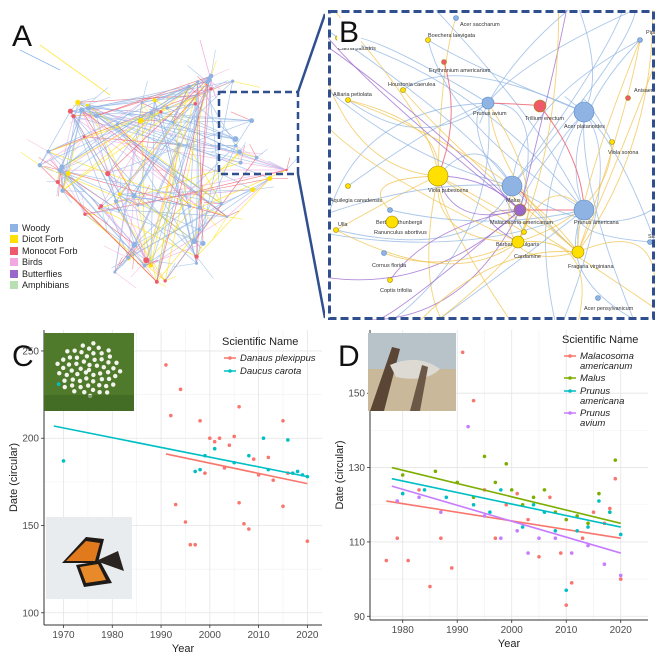 The height and width of the screenshot is (655, 655). Describe the element at coordinates (594, 396) in the screenshot. I see `legend-item: Prunus americana` at that location.